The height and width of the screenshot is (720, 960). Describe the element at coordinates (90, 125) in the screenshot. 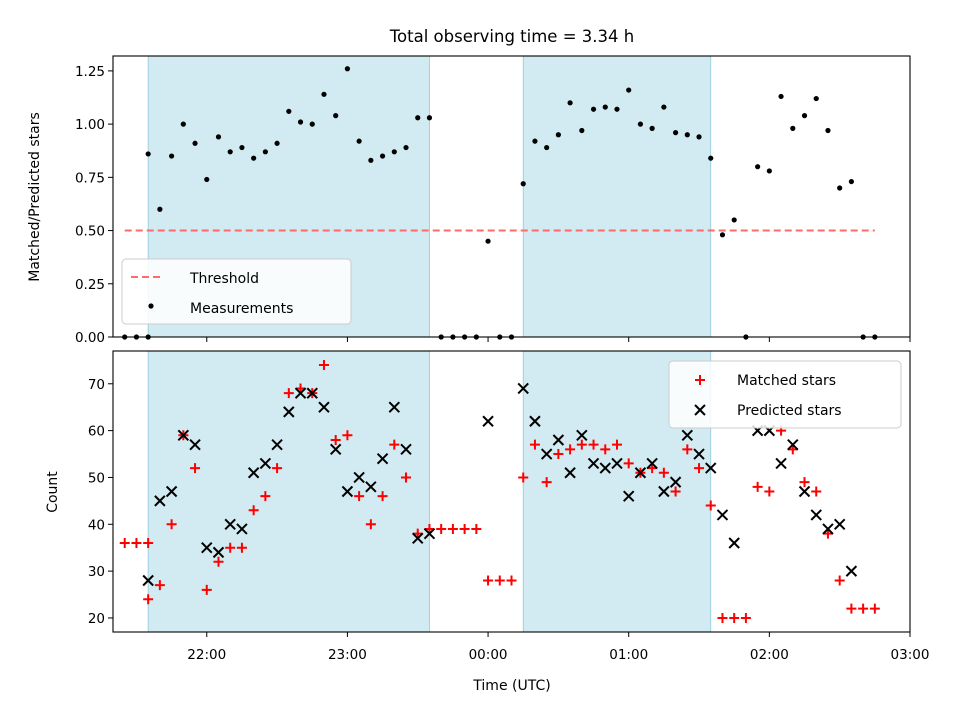

I see `top-ytick-label-4: 1.00` at that location.